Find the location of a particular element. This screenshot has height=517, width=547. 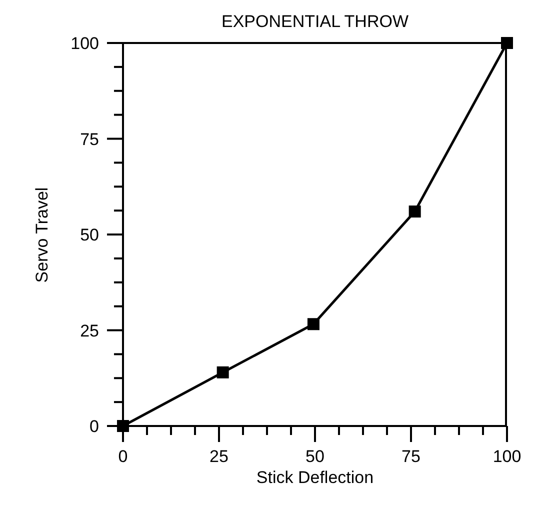

chart-title: EXPONENTIAL THROW is located at coordinates (315, 22).